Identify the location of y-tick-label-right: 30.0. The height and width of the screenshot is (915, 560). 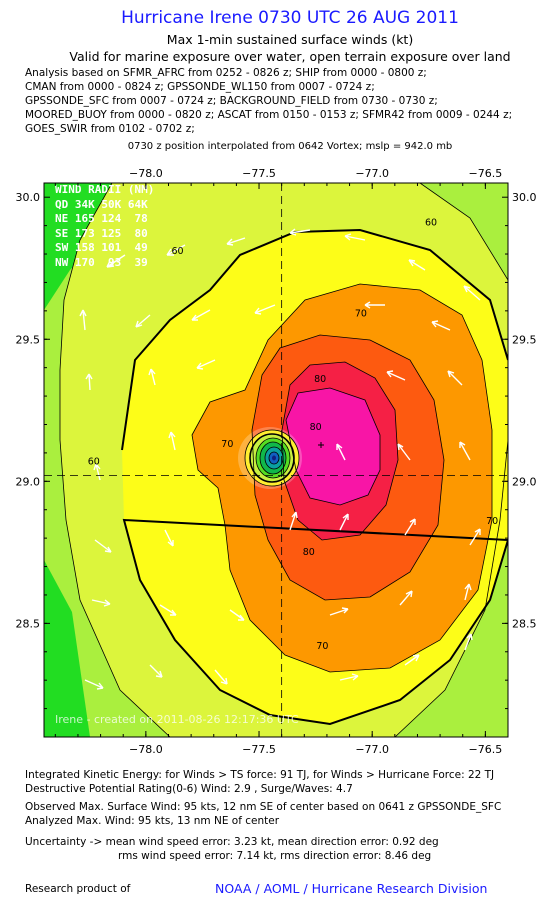
(524, 197).